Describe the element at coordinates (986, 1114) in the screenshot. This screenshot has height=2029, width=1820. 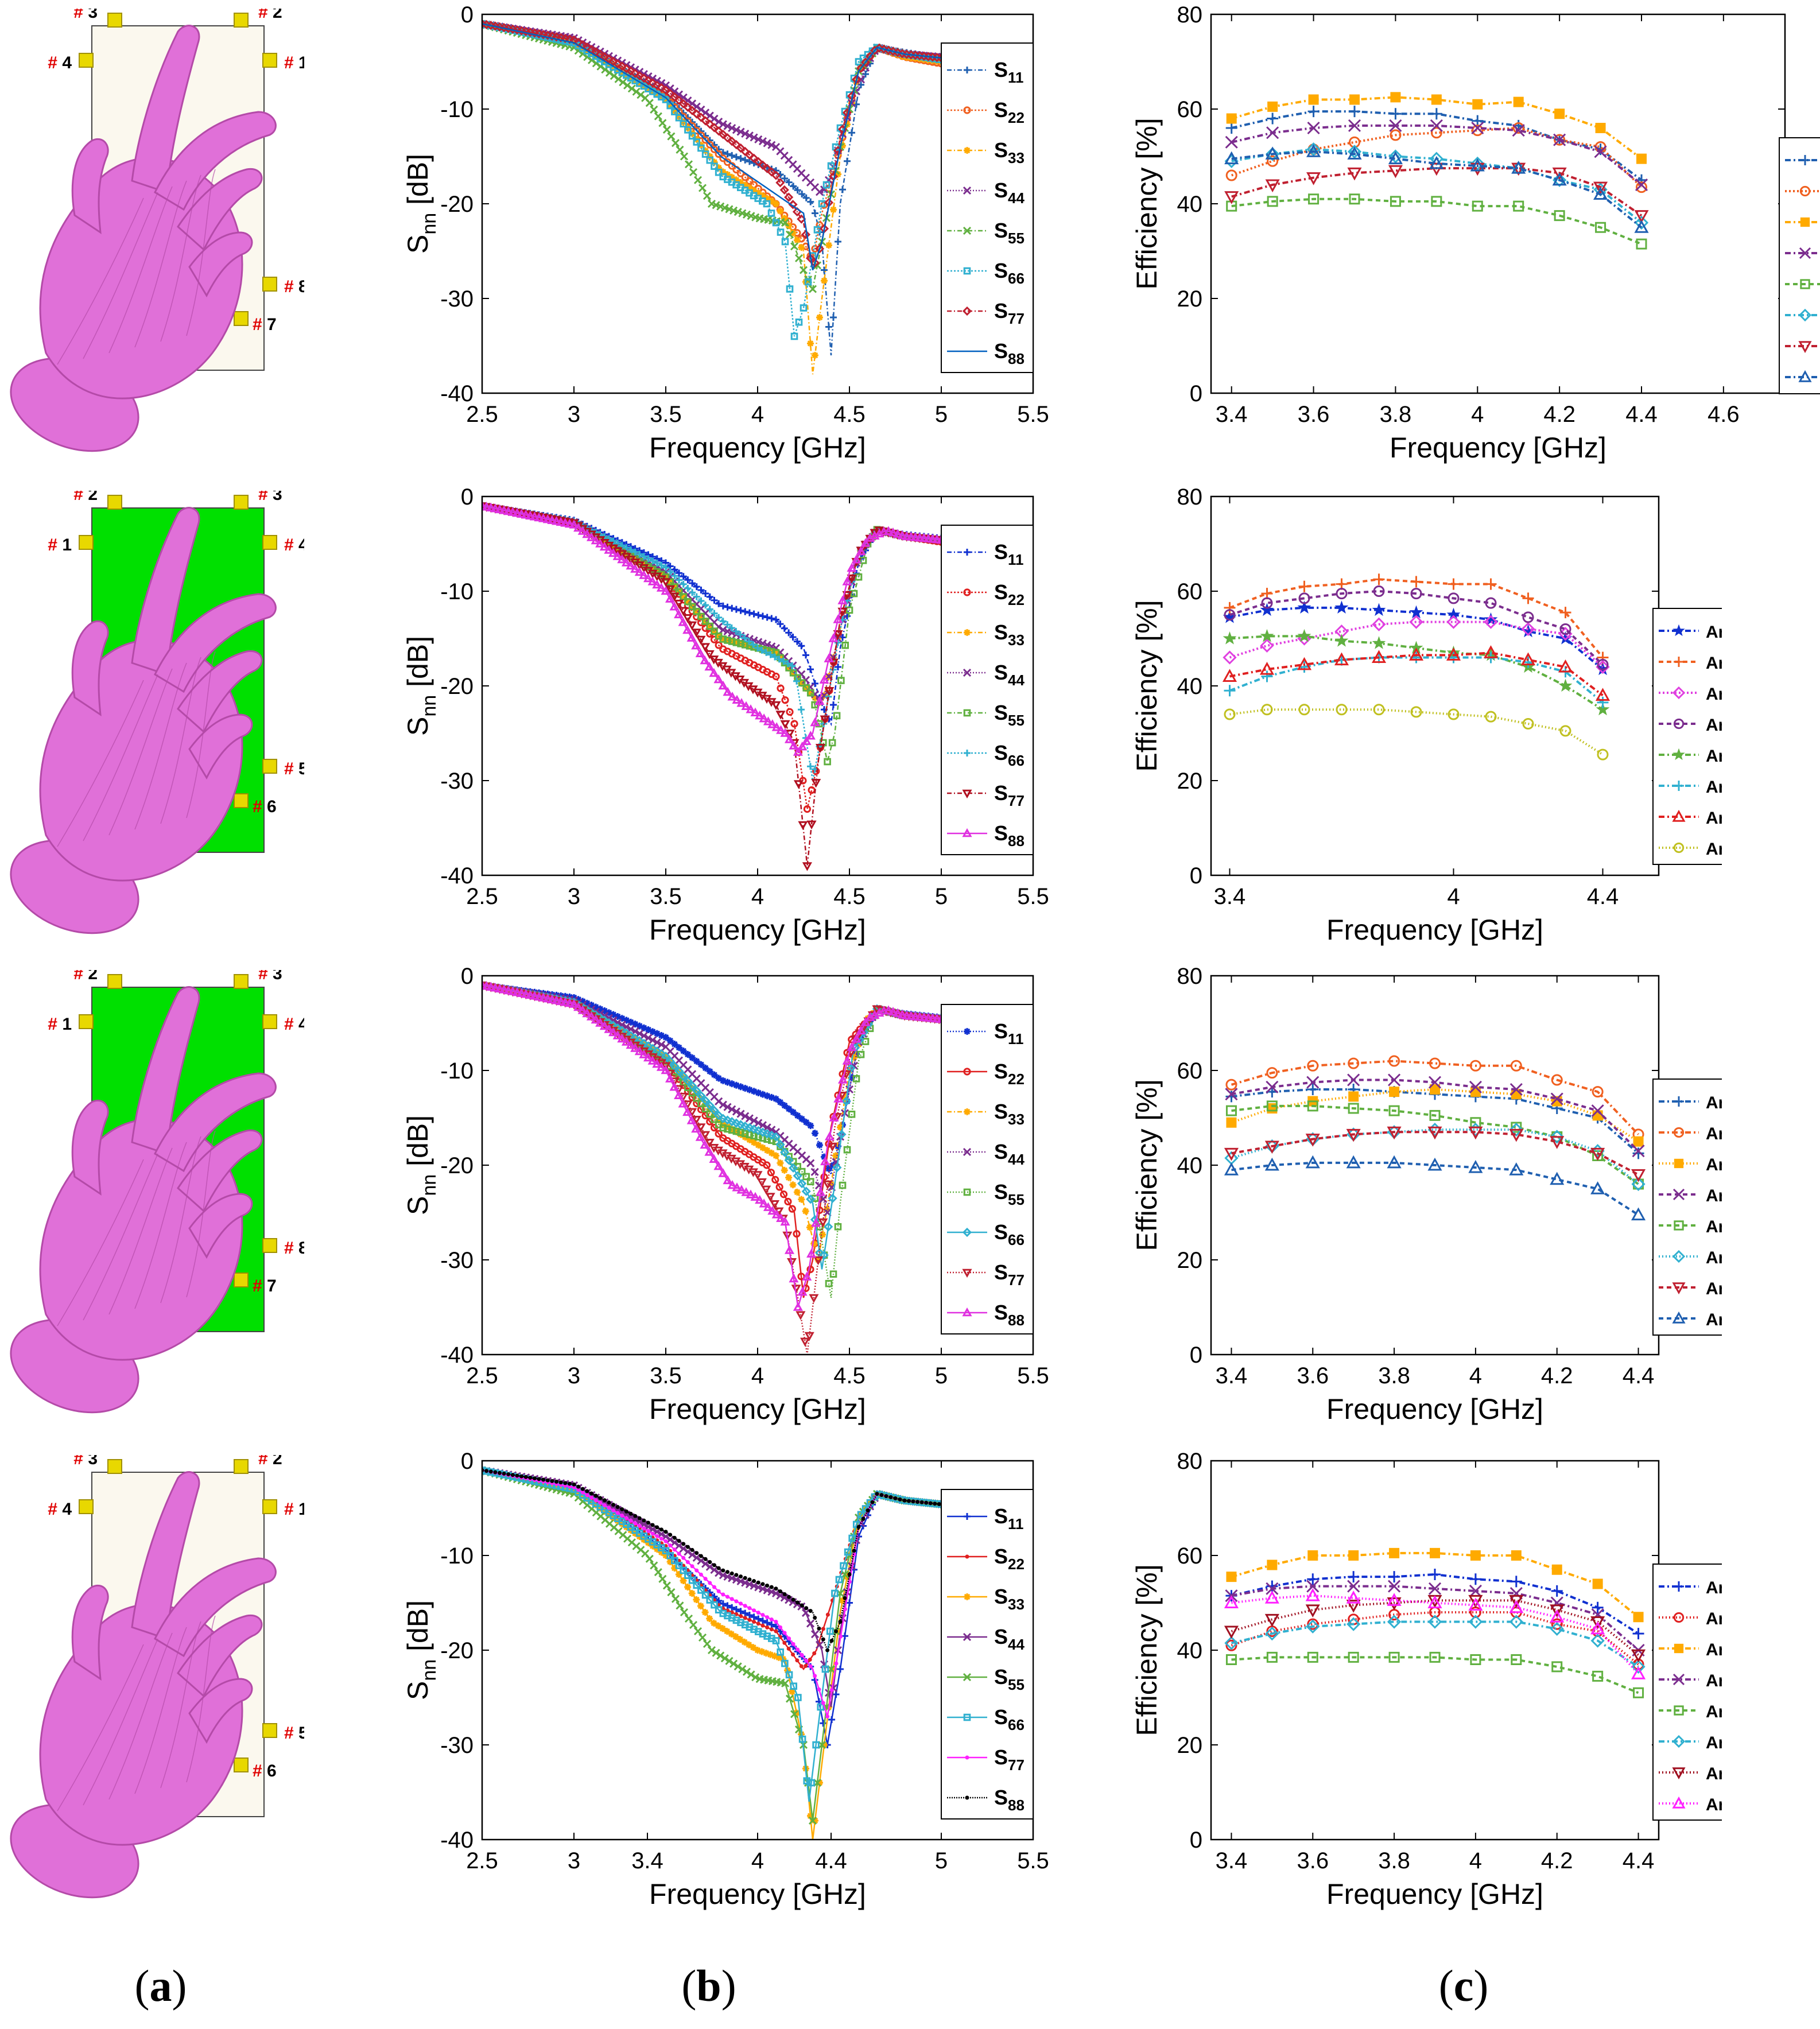
I see `legend-item: S33` at that location.